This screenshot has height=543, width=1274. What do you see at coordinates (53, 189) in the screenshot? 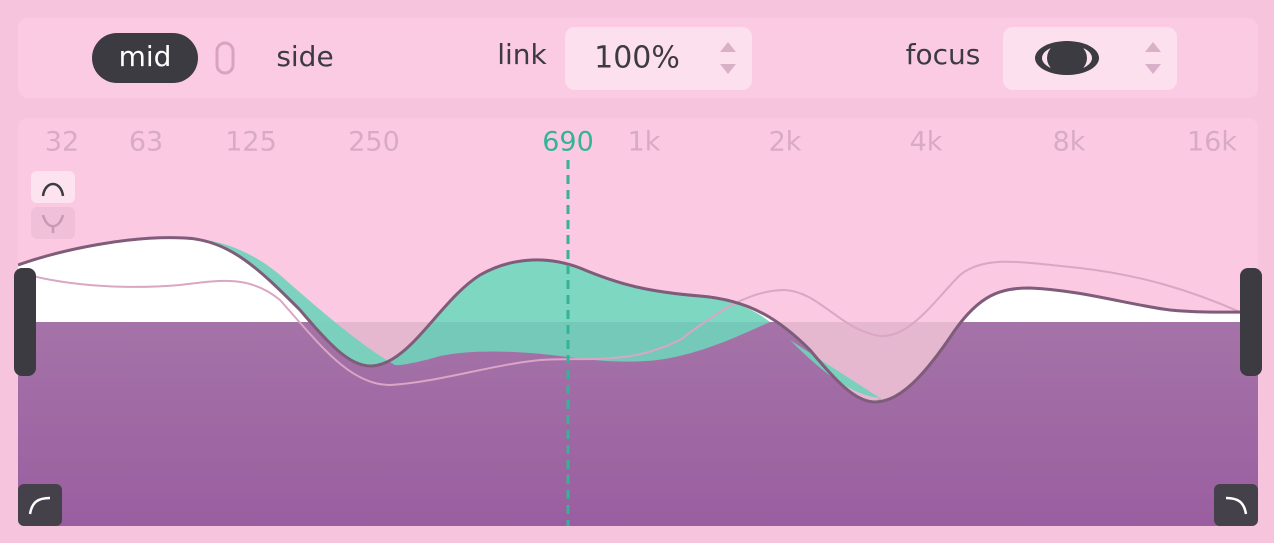
I see `bell-icon` at bounding box center [53, 189].